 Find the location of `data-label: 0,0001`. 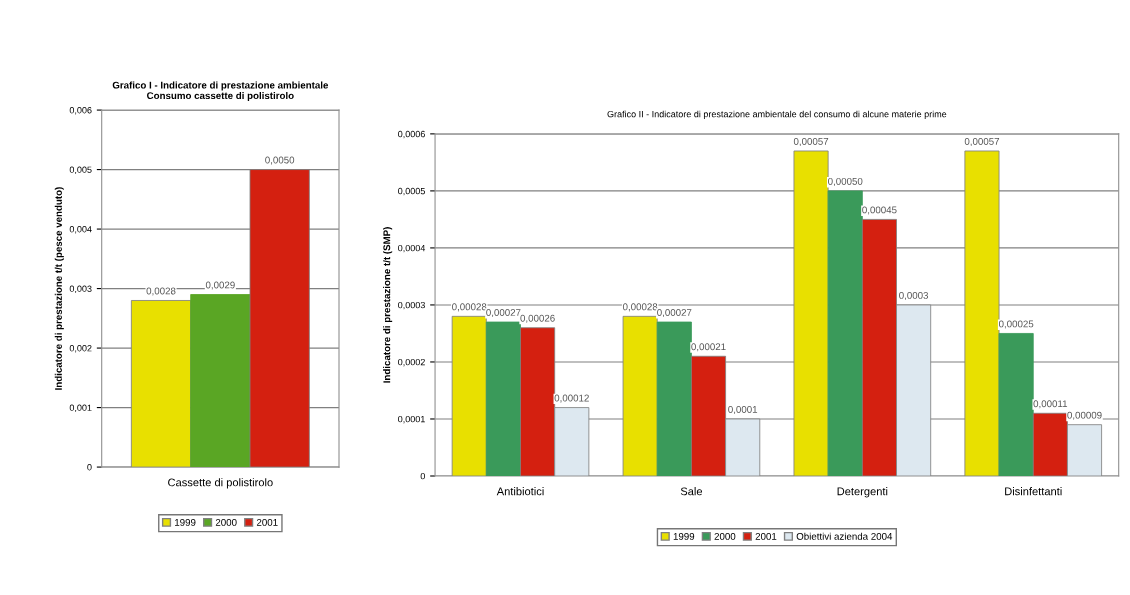

data-label: 0,0001 is located at coordinates (743, 410).